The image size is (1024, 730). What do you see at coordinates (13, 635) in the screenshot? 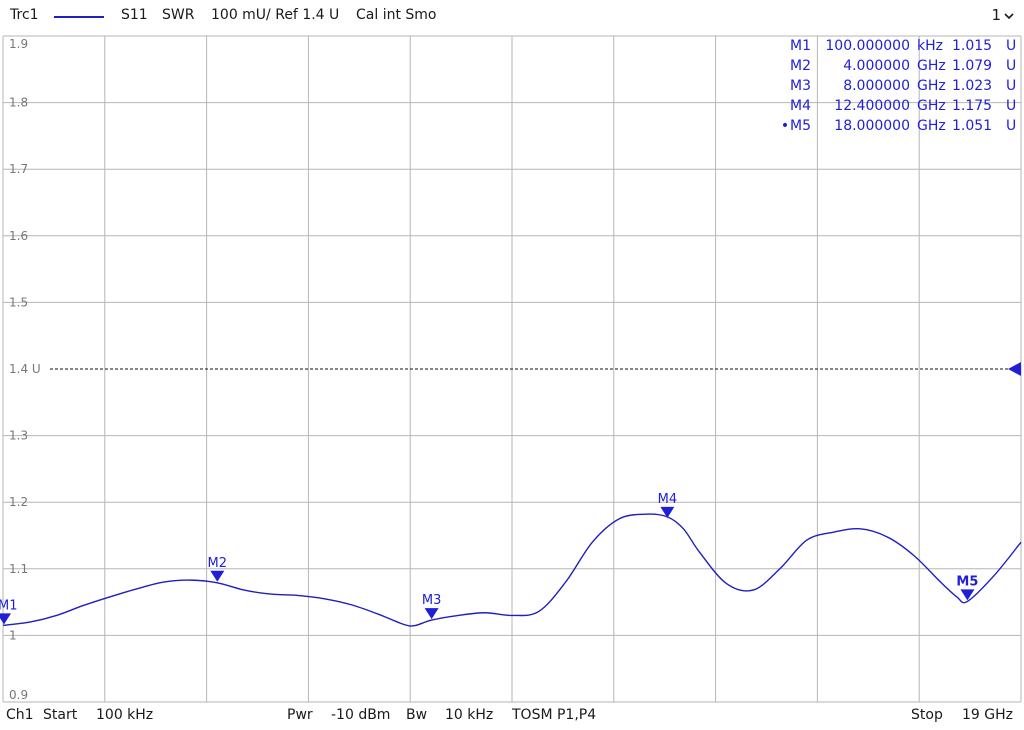
I see `y-tick-label: 1` at bounding box center [13, 635].